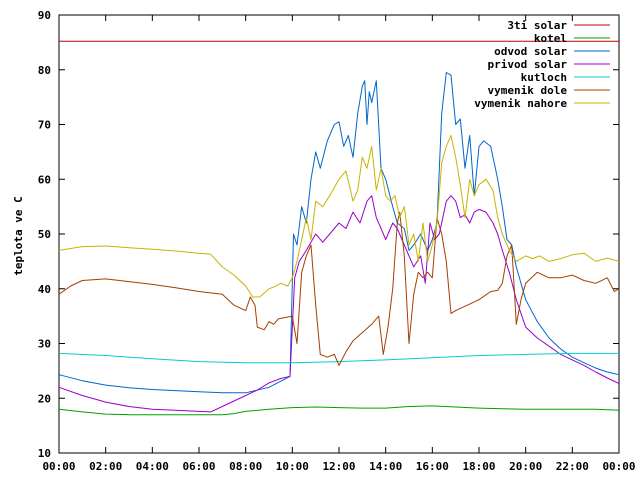 This screenshot has height=480, width=640. I want to click on x-tick-label: 02:00, so click(105, 466).